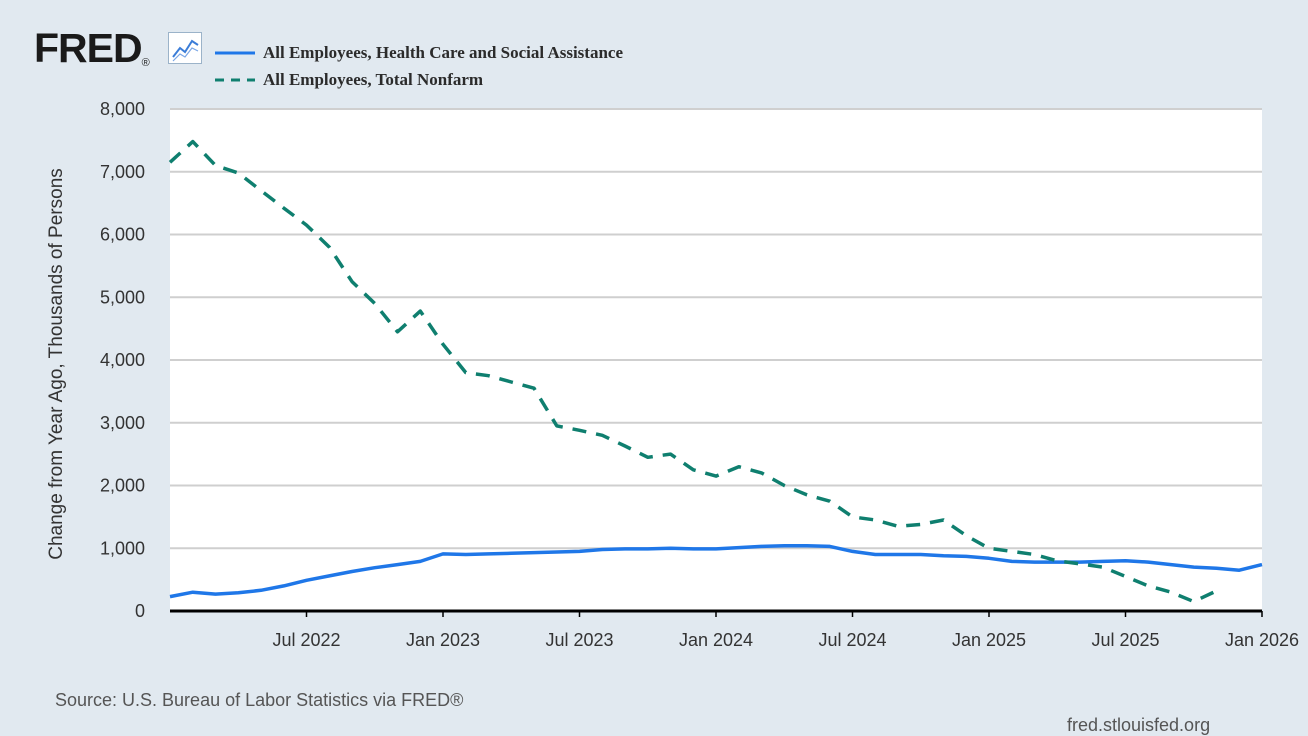 The width and height of the screenshot is (1308, 736). I want to click on y-tick-label: 4,000, so click(122, 360).